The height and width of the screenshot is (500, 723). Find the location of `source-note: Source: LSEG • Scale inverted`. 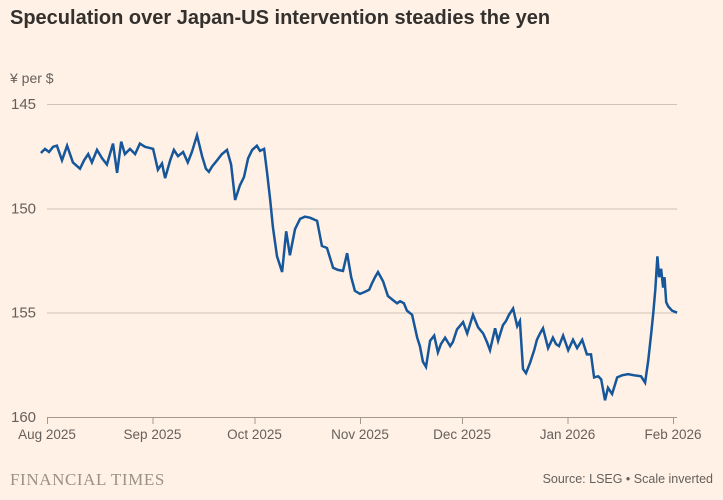

source-note: Source: LSEG • Scale inverted is located at coordinates (627, 479).